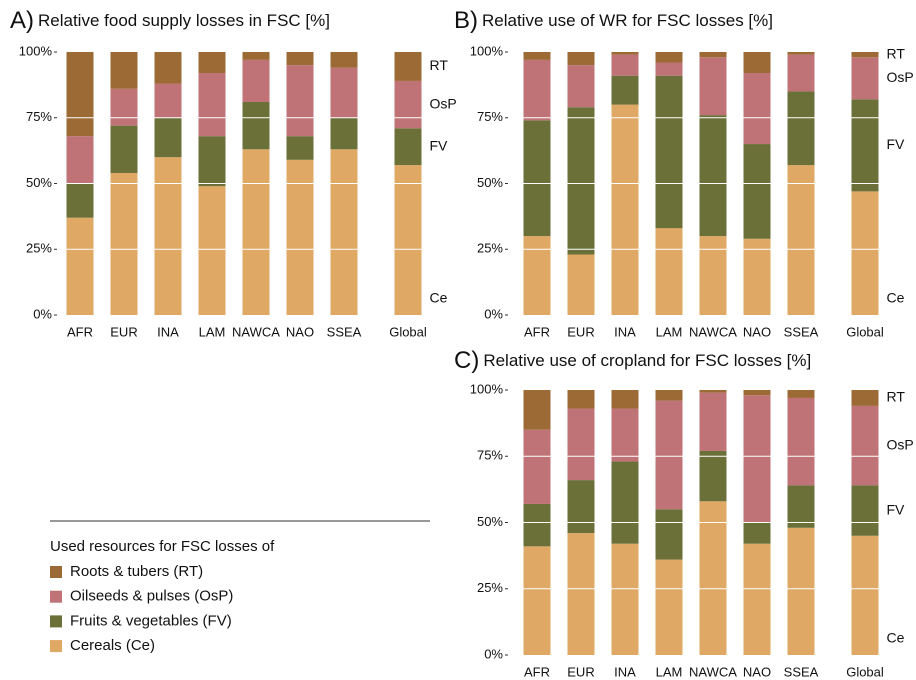 This screenshot has width=916, height=680. What do you see at coordinates (627, 20) in the screenshot?
I see `title-text: Relative use of WR for FSC losses [%]` at bounding box center [627, 20].